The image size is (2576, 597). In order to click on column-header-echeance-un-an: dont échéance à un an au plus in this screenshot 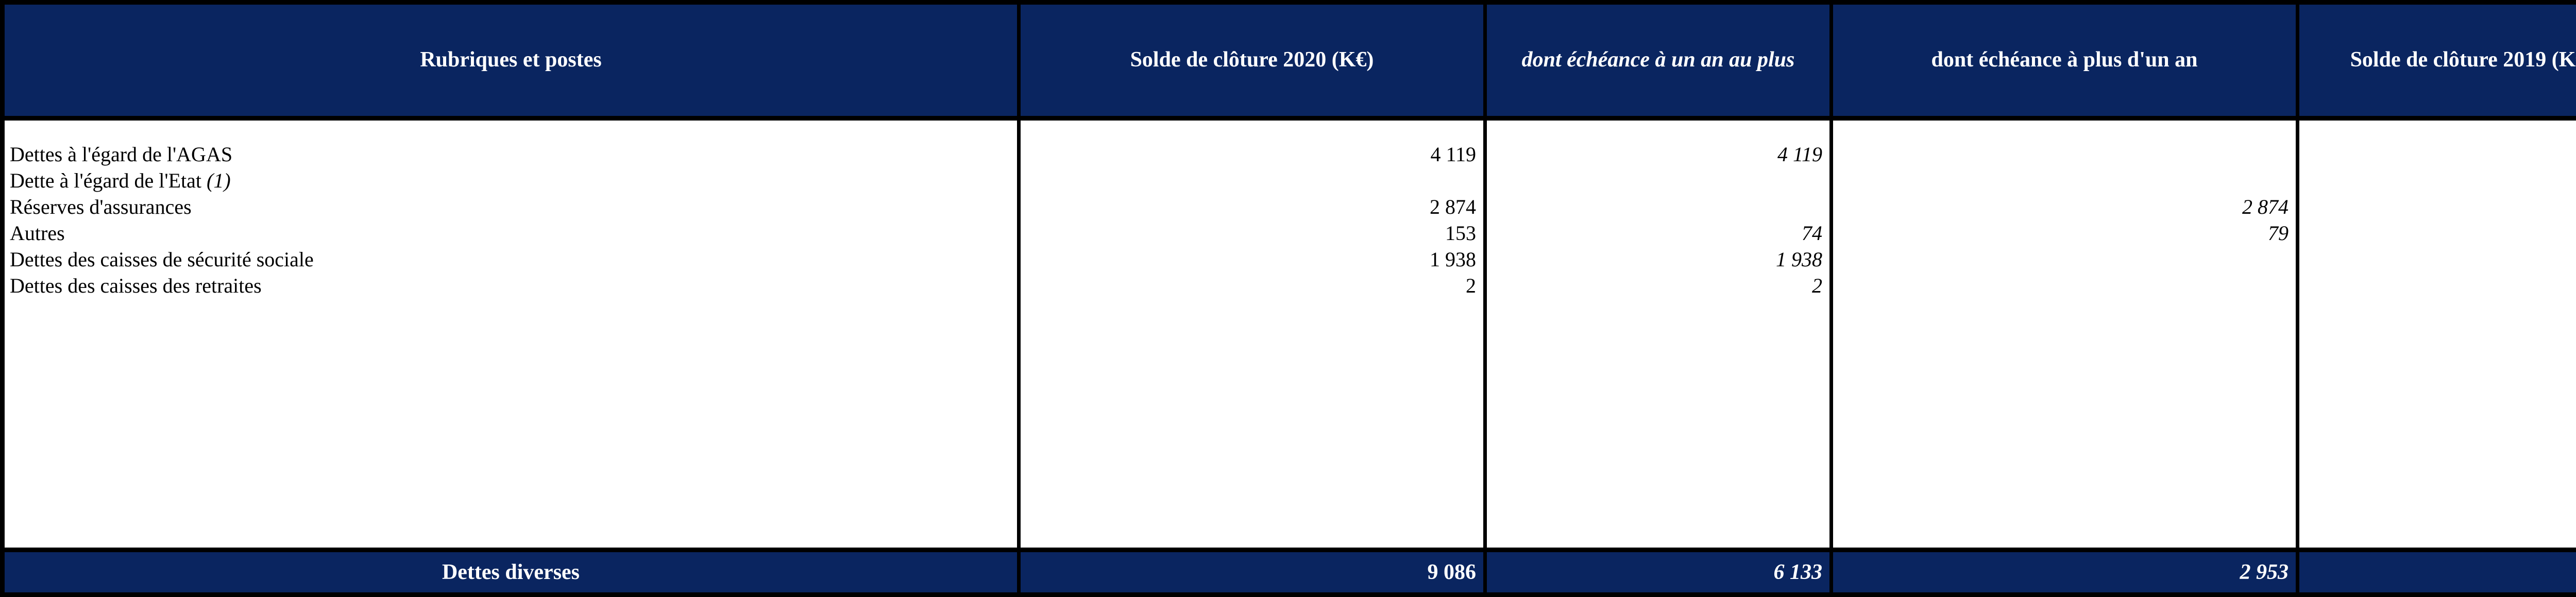, I will do `click(1658, 60)`.